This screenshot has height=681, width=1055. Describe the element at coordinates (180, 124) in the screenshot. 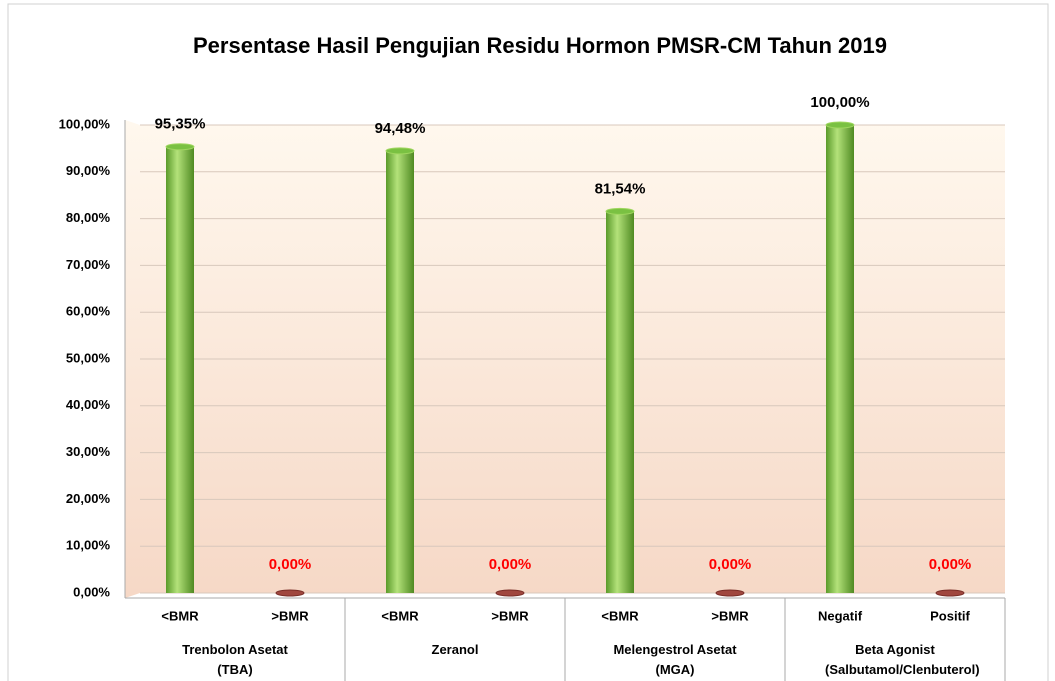

I see `value-label: 95,35%` at that location.